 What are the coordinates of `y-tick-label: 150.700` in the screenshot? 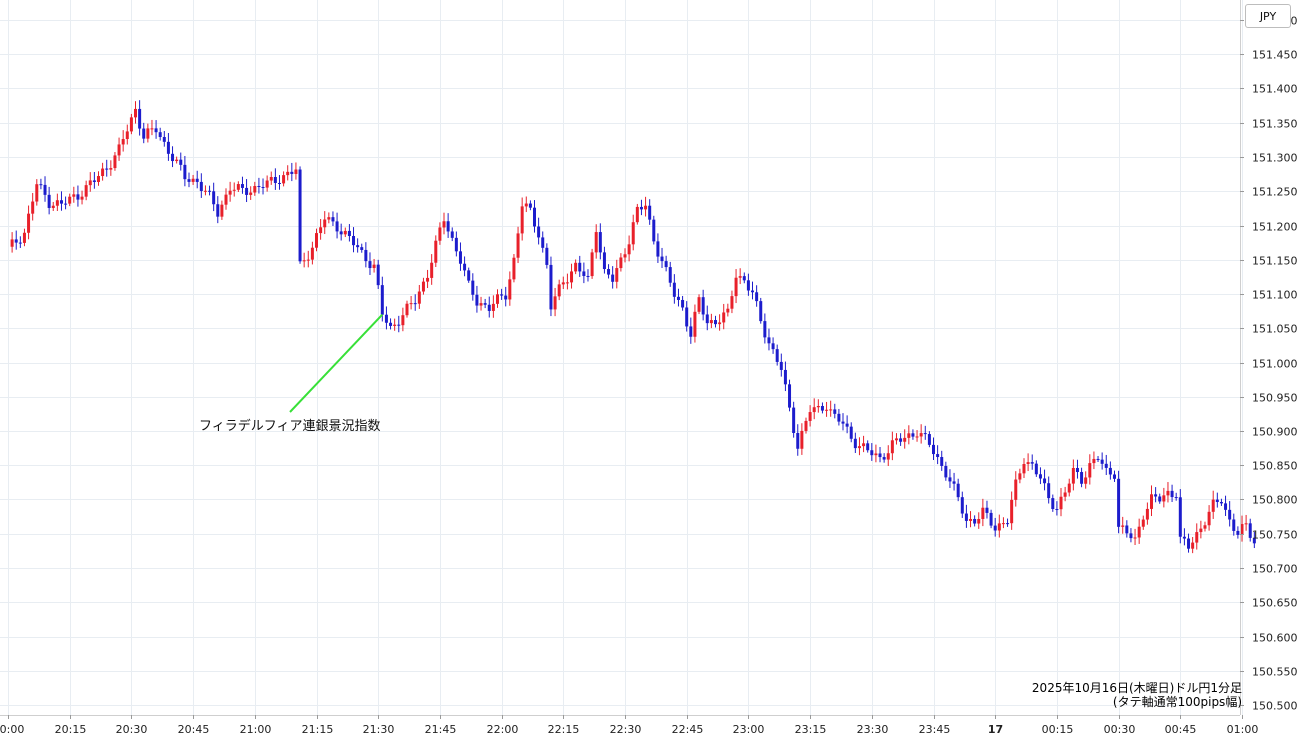 It's located at (1275, 569).